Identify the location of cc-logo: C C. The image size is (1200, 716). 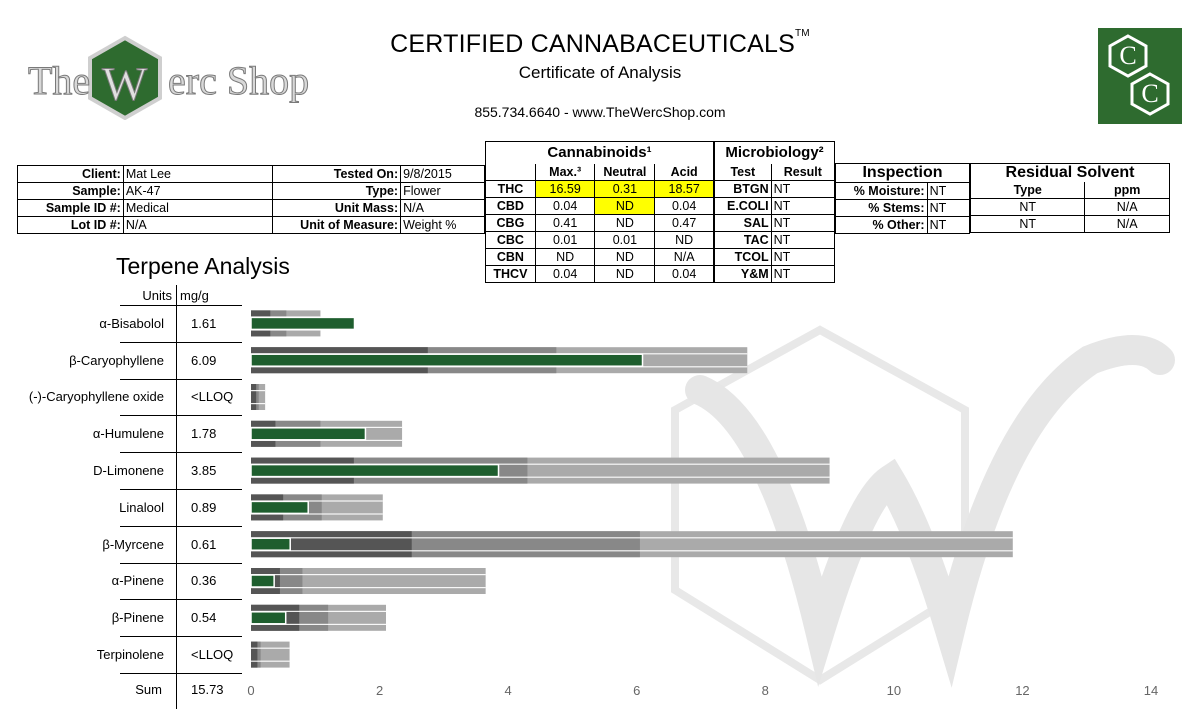
(1140, 76).